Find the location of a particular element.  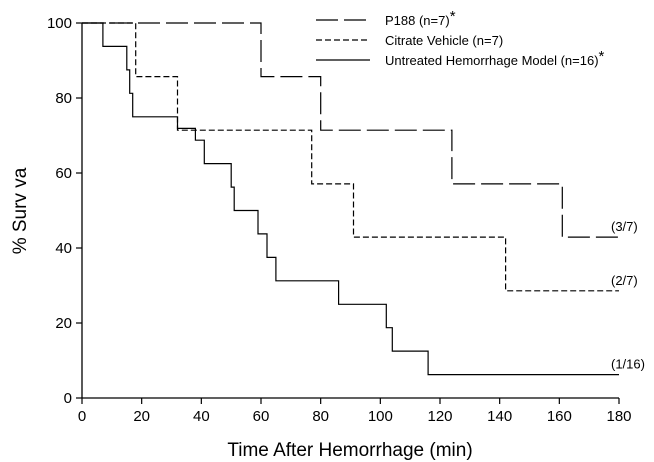

y-axis-title: % Surv va is located at coordinates (20, 210).